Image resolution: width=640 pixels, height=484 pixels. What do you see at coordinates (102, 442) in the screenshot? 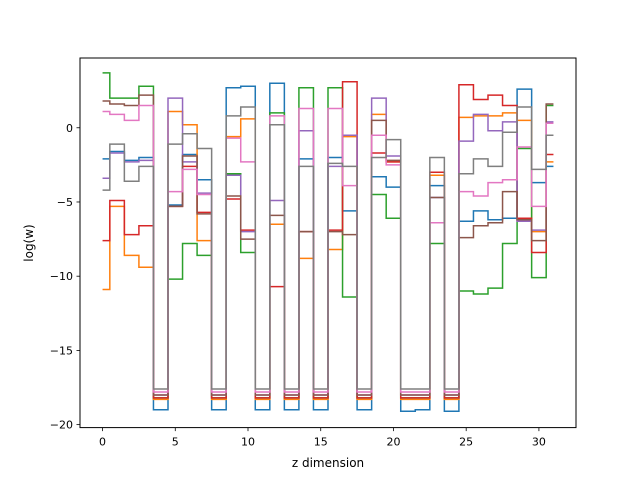
I see `x-tick-label: 0` at bounding box center [102, 442].